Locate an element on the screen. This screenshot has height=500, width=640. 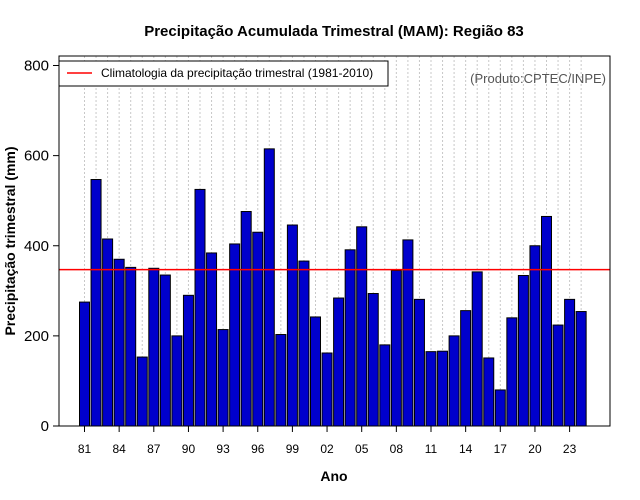
legend-box is located at coordinates (223, 73).